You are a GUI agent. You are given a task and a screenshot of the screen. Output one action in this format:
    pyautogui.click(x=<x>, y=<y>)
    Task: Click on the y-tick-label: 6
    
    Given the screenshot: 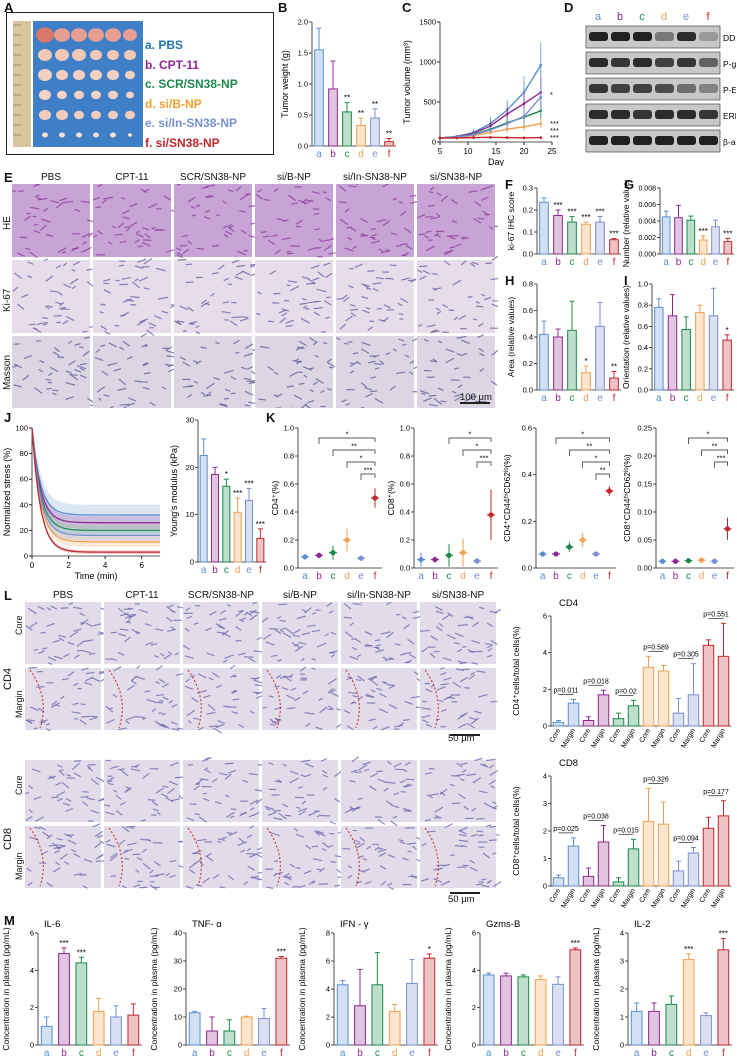 What is the action you would take?
    pyautogui.click(x=474, y=933)
    